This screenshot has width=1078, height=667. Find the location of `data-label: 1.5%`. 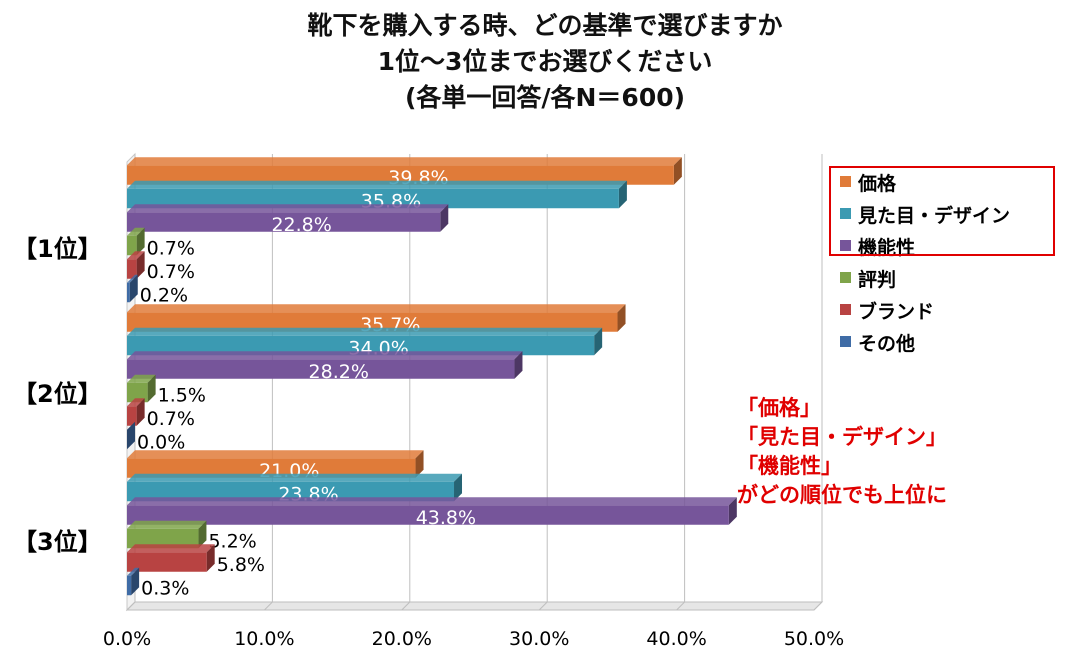

data-label: 1.5% is located at coordinates (182, 395).